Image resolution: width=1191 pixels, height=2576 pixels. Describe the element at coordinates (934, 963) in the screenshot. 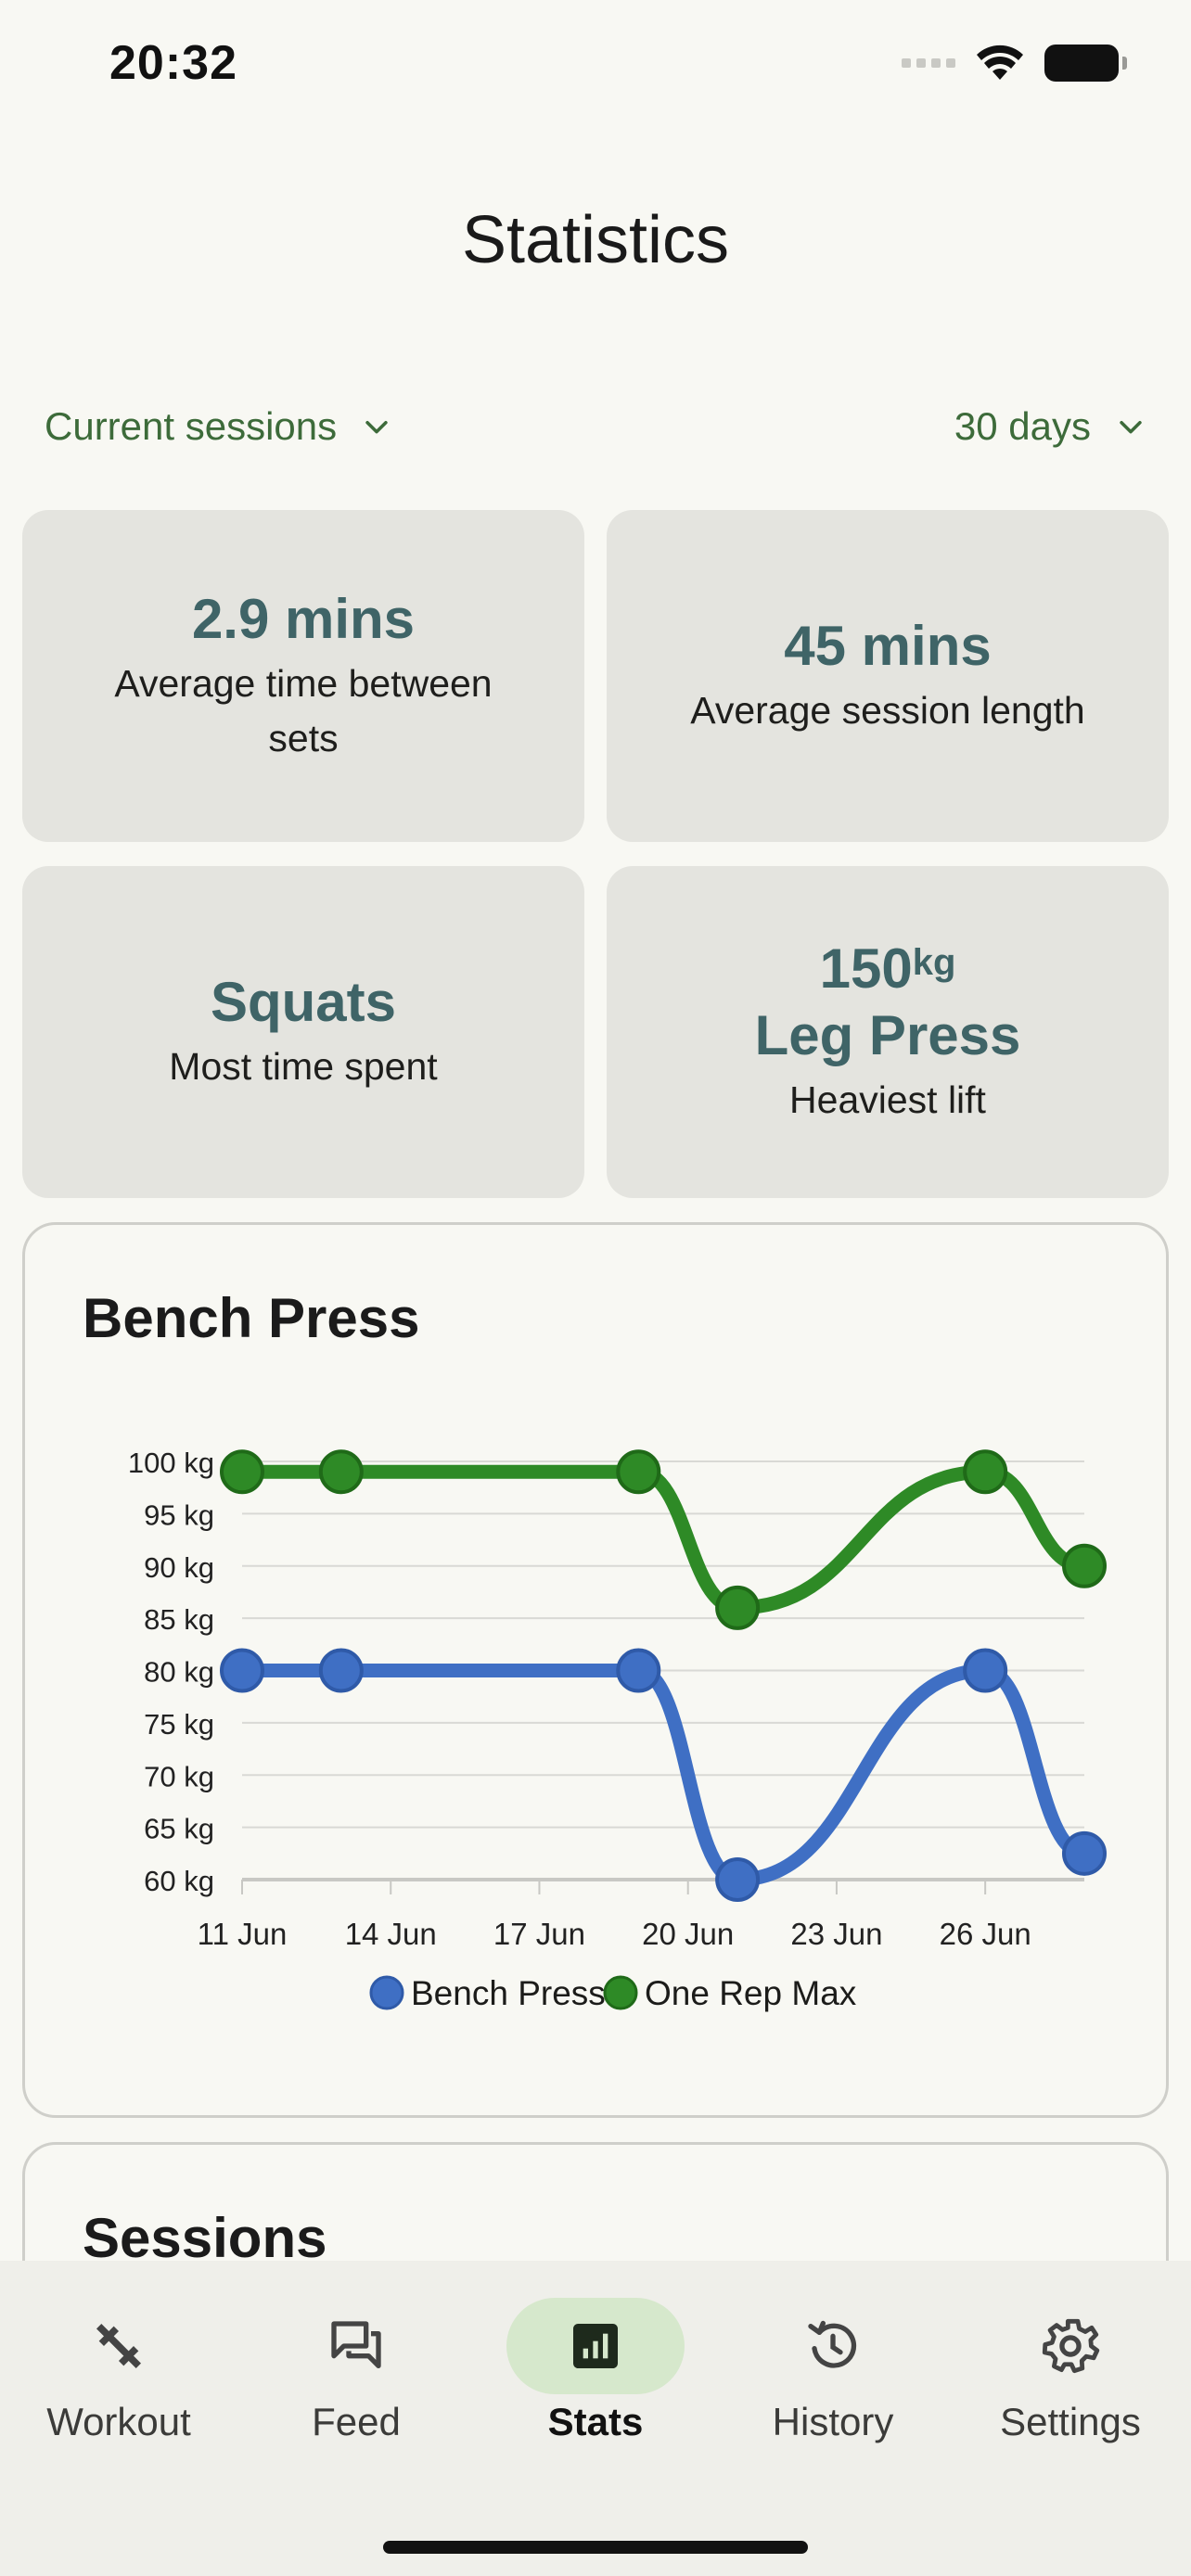

I see `weight-unit: kg` at that location.